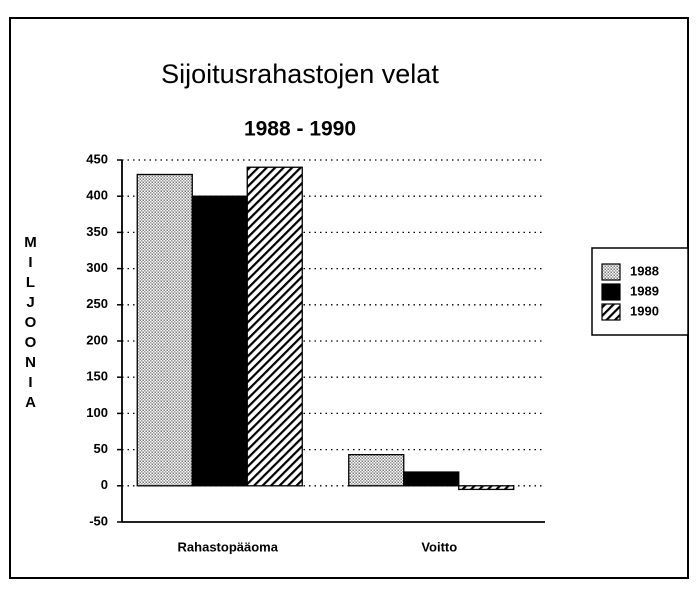 The height and width of the screenshot is (592, 696). Describe the element at coordinates (97, 376) in the screenshot. I see `y-tick-label: 150` at that location.